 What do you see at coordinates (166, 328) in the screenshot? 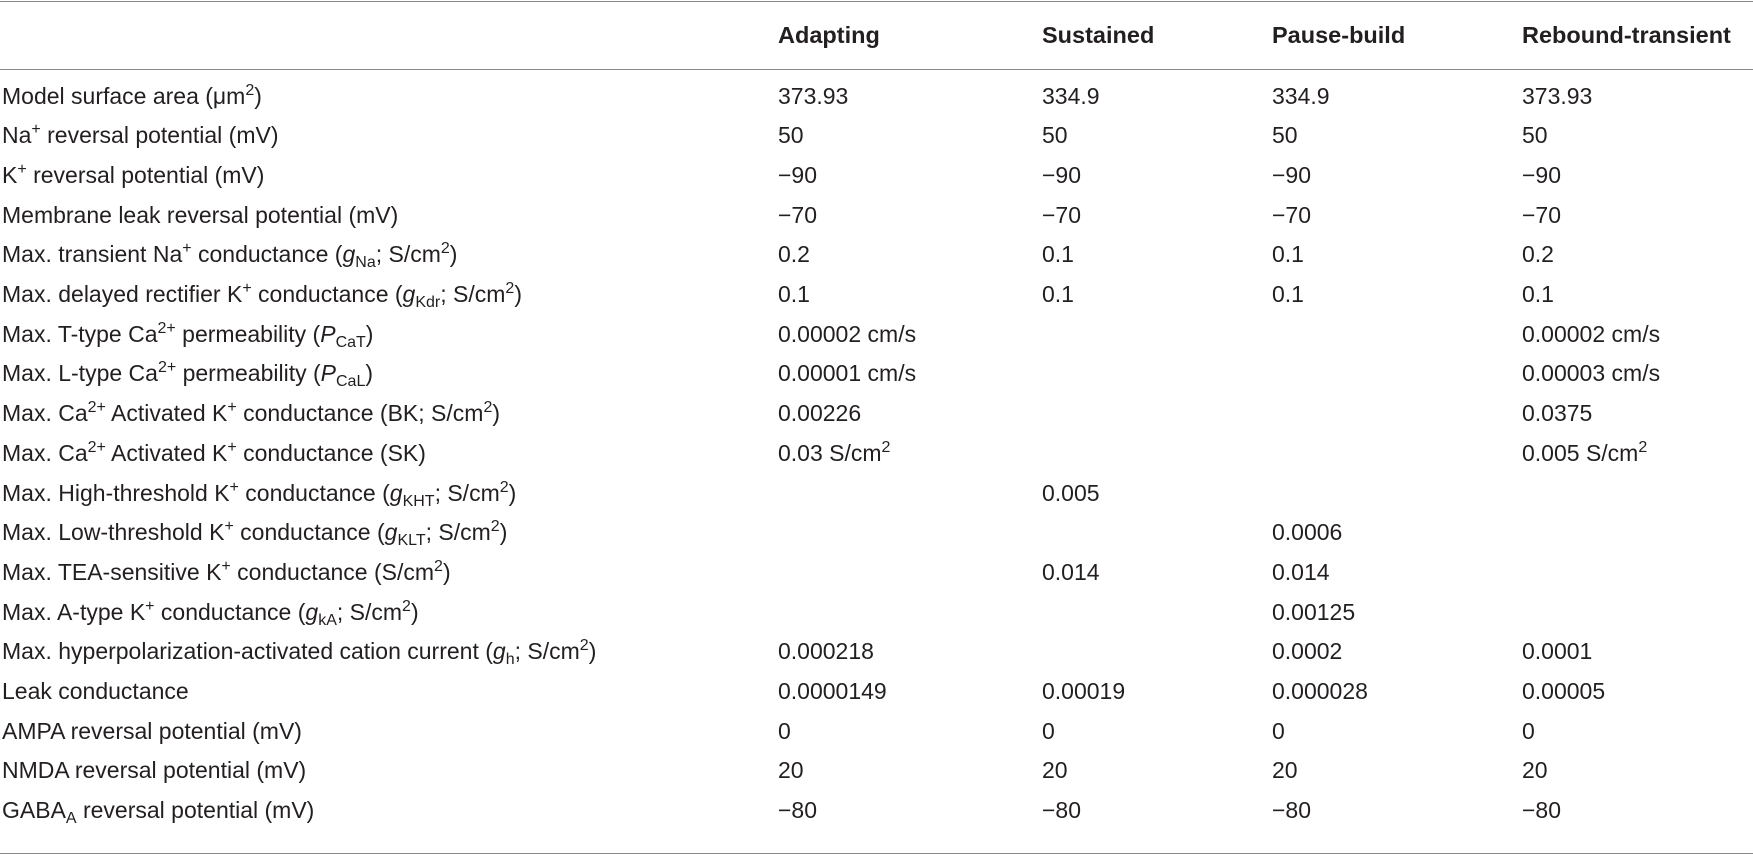
I see `label-superscript: 2+` at bounding box center [166, 328].